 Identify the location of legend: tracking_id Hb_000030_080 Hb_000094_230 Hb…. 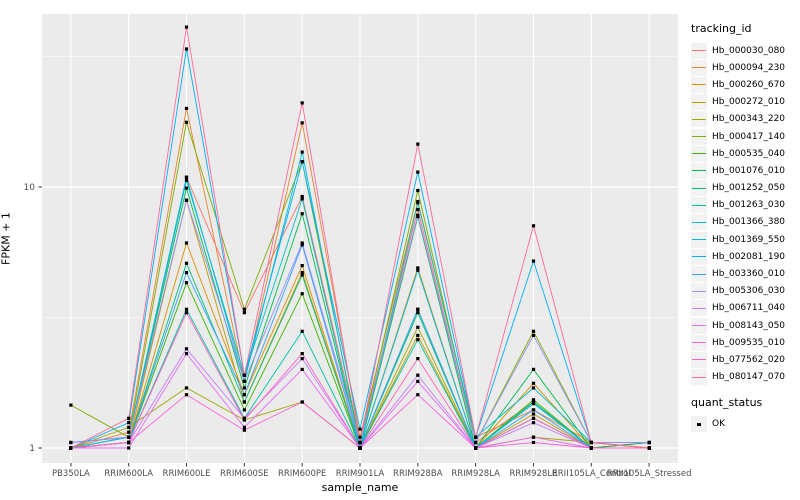
(745, 227).